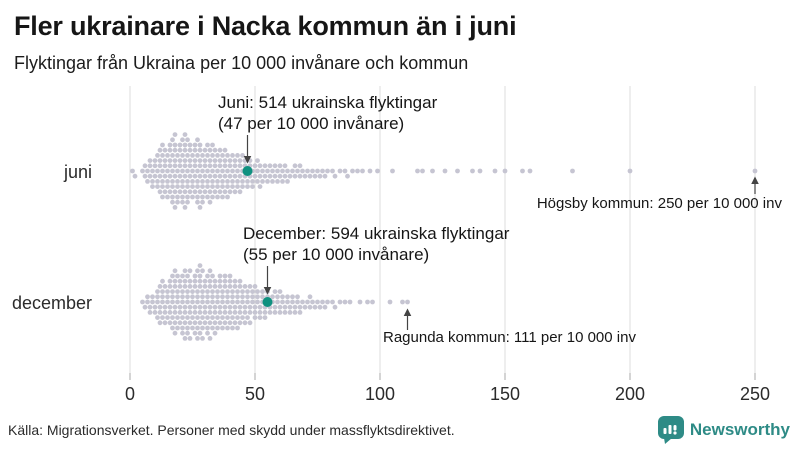 The image size is (800, 450). What do you see at coordinates (311, 123) in the screenshot?
I see `annotation-juni-line2: (47 per 10 000 invånare)` at bounding box center [311, 123].